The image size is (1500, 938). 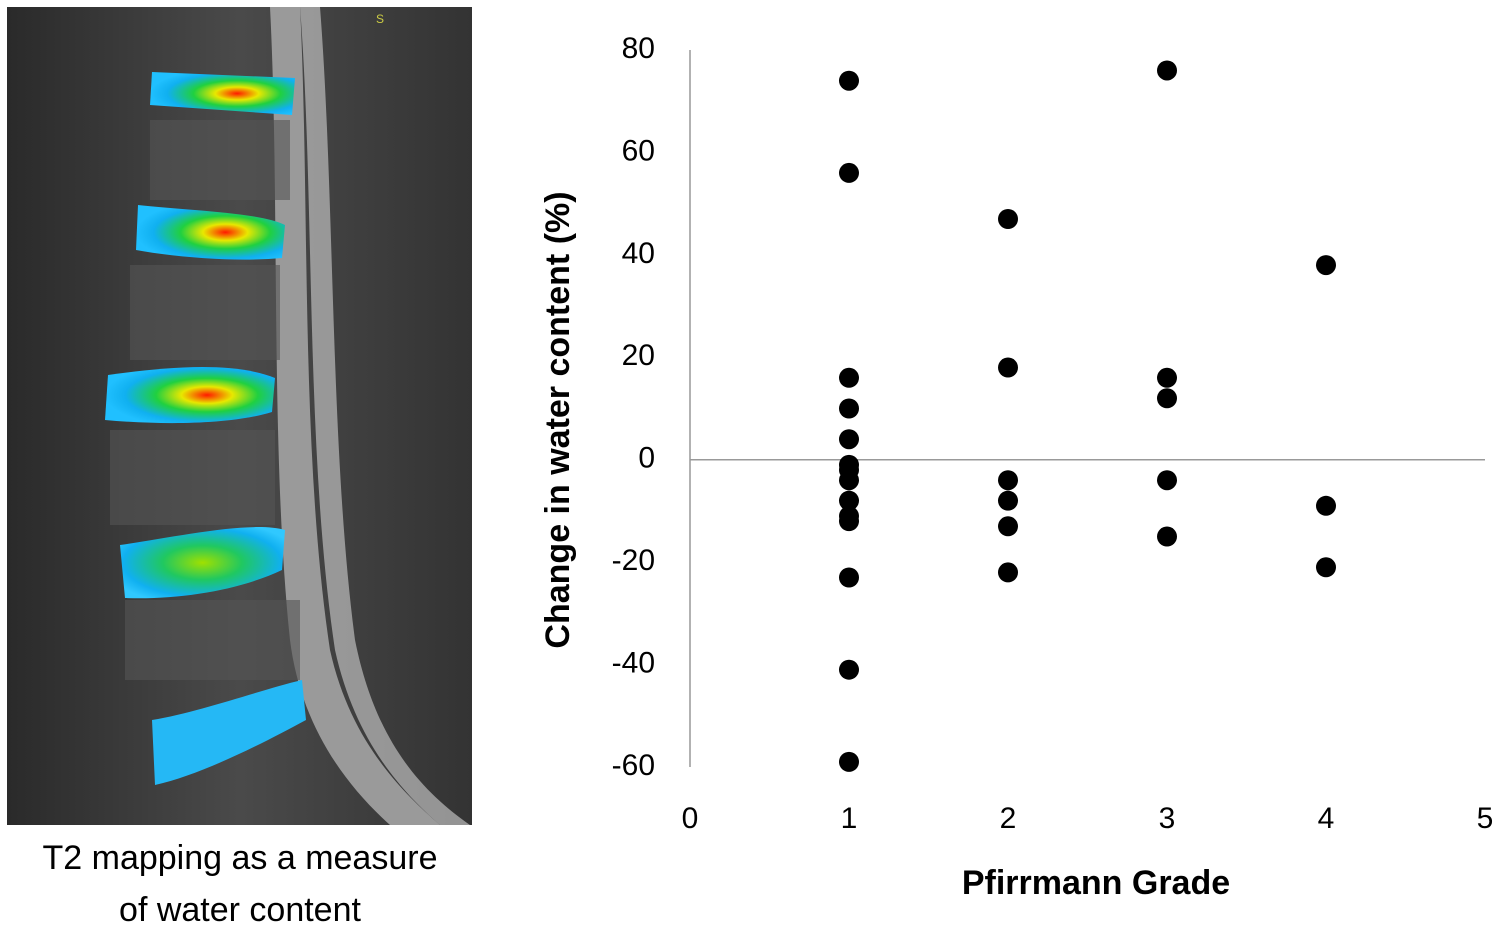 I want to click on image-marker: S, so click(x=380, y=19).